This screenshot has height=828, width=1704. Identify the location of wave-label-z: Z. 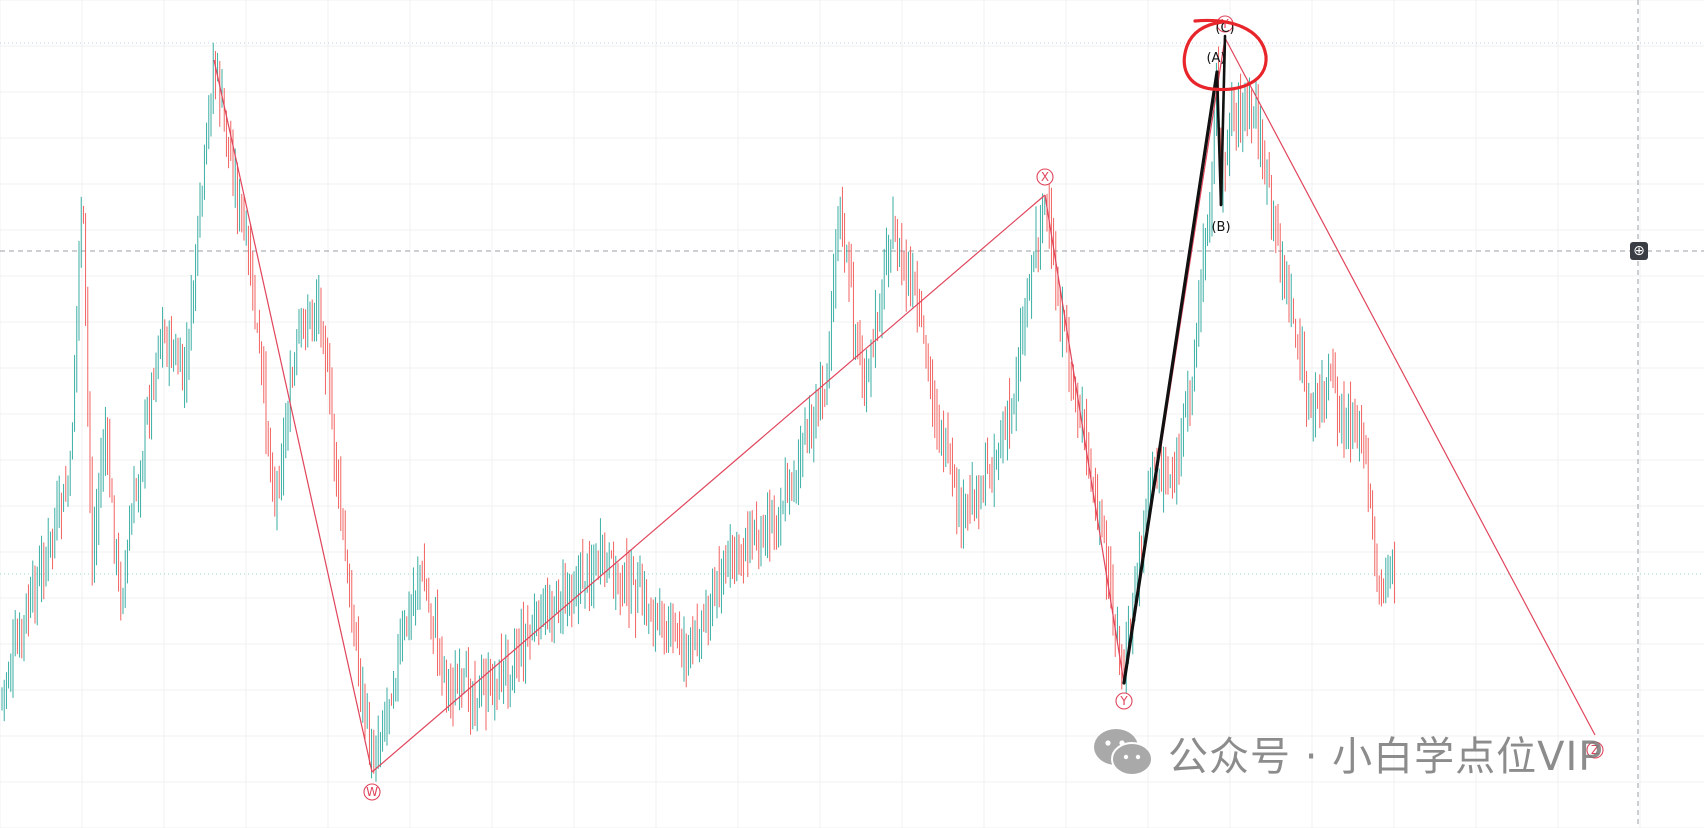
(1595, 750).